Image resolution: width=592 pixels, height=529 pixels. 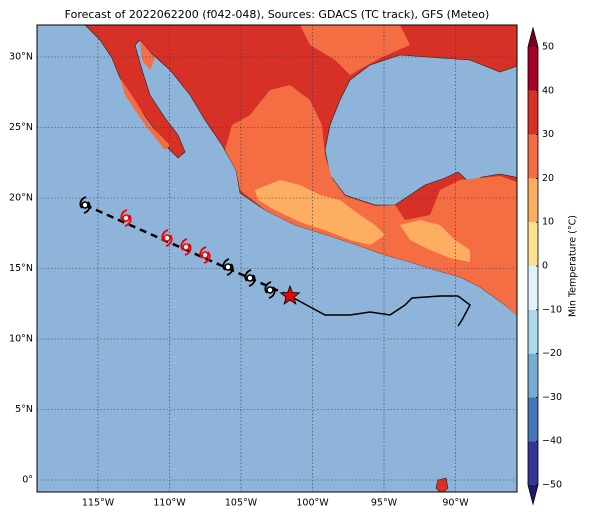 What do you see at coordinates (290, 294) in the screenshot?
I see `current-position` at bounding box center [290, 294].